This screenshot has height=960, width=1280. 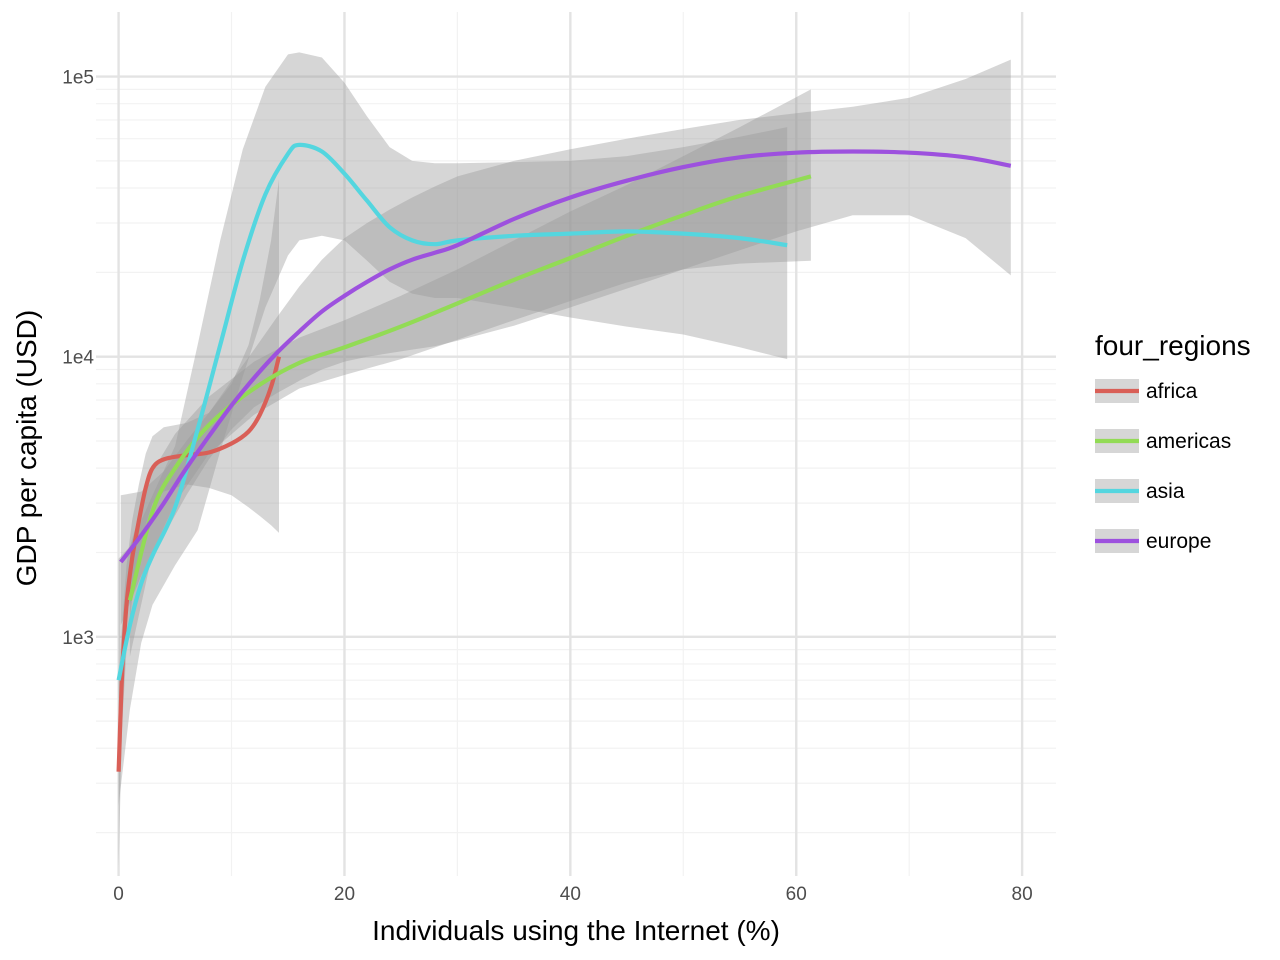 I want to click on legend: four_regions africa americas asia europe, so click(x=1173, y=441).